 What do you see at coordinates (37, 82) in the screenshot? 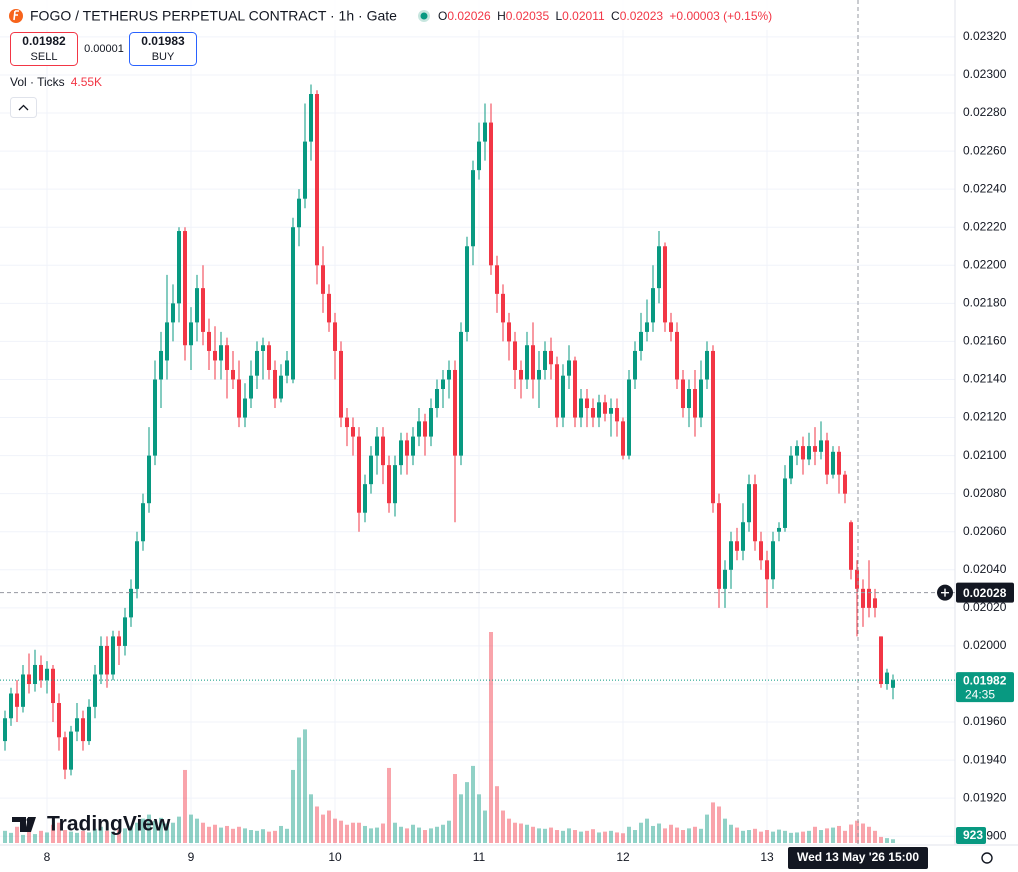
I see `volume-legend-label: Vol · Ticks` at bounding box center [37, 82].